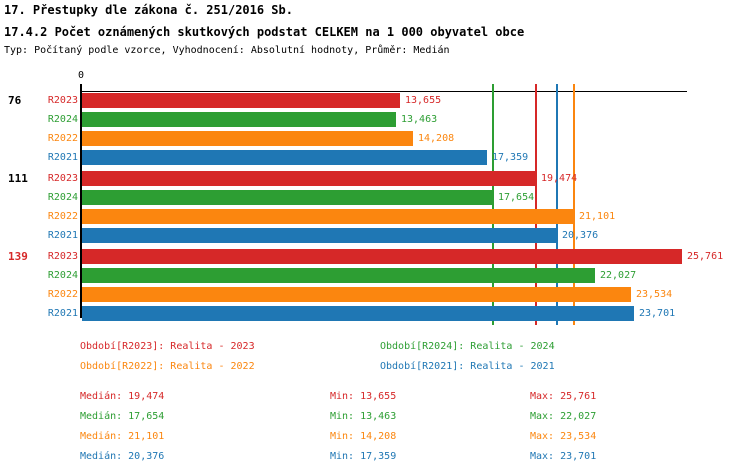 The height and width of the screenshot is (476, 750). I want to click on median-line-R2022, so click(574, 204).